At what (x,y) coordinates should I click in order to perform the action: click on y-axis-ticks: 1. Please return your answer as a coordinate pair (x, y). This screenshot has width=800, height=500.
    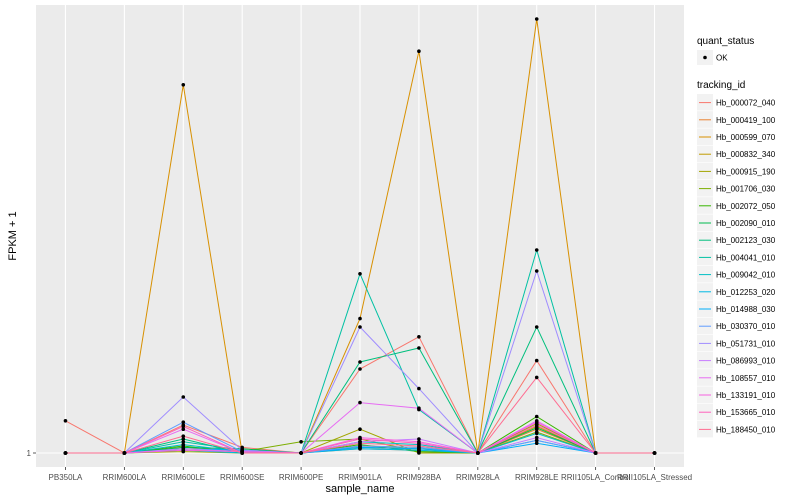
    Looking at the image, I should click on (31, 453).